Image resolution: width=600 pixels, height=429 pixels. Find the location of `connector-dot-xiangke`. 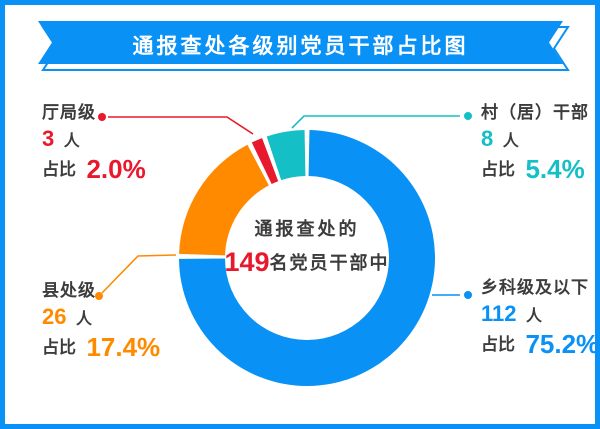

connector-dot-xiangke is located at coordinates (468, 295).